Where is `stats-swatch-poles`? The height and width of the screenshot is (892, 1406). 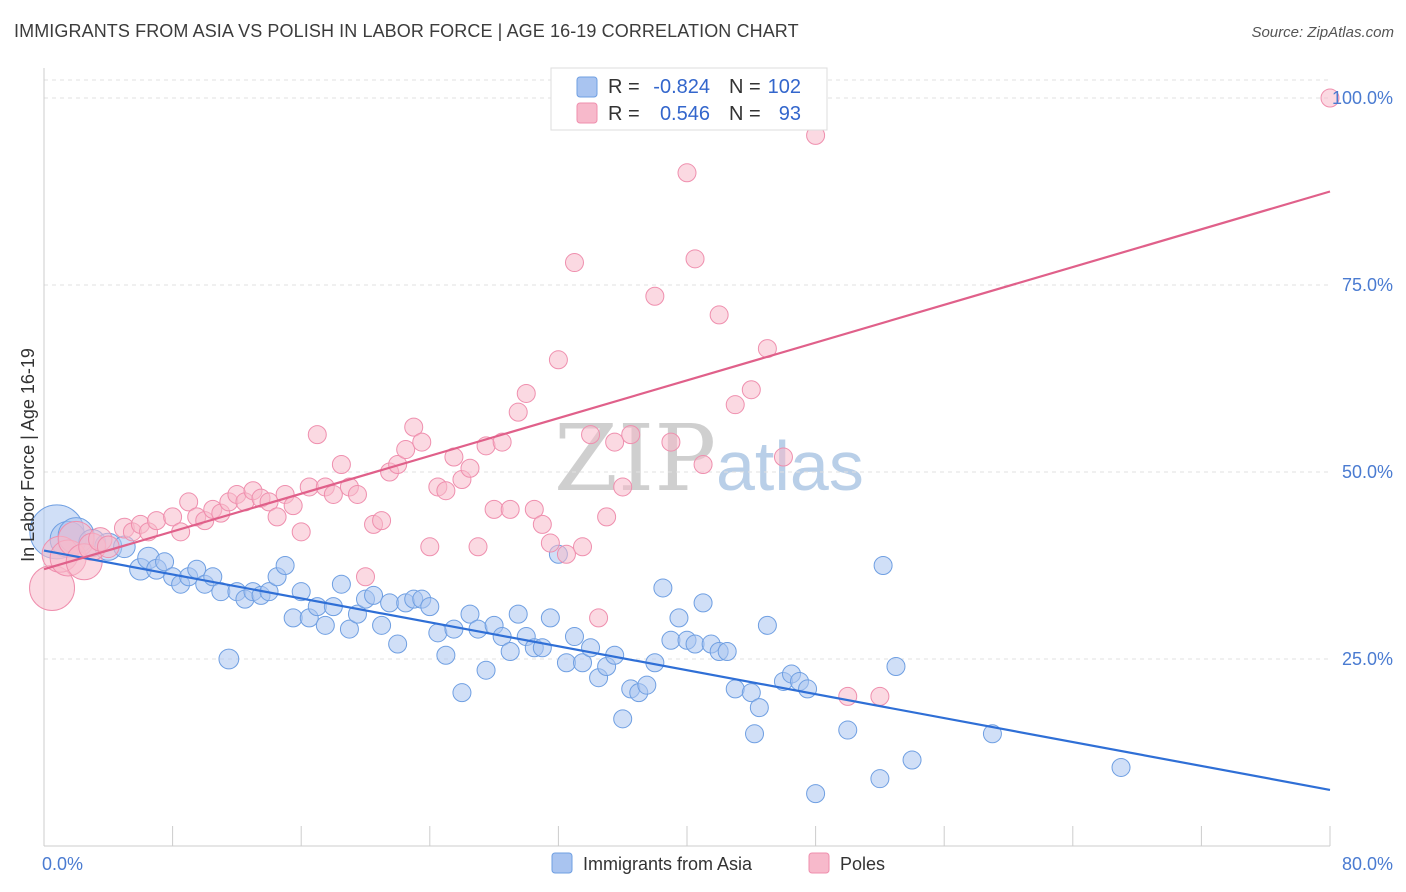 stats-swatch-poles is located at coordinates (587, 113).